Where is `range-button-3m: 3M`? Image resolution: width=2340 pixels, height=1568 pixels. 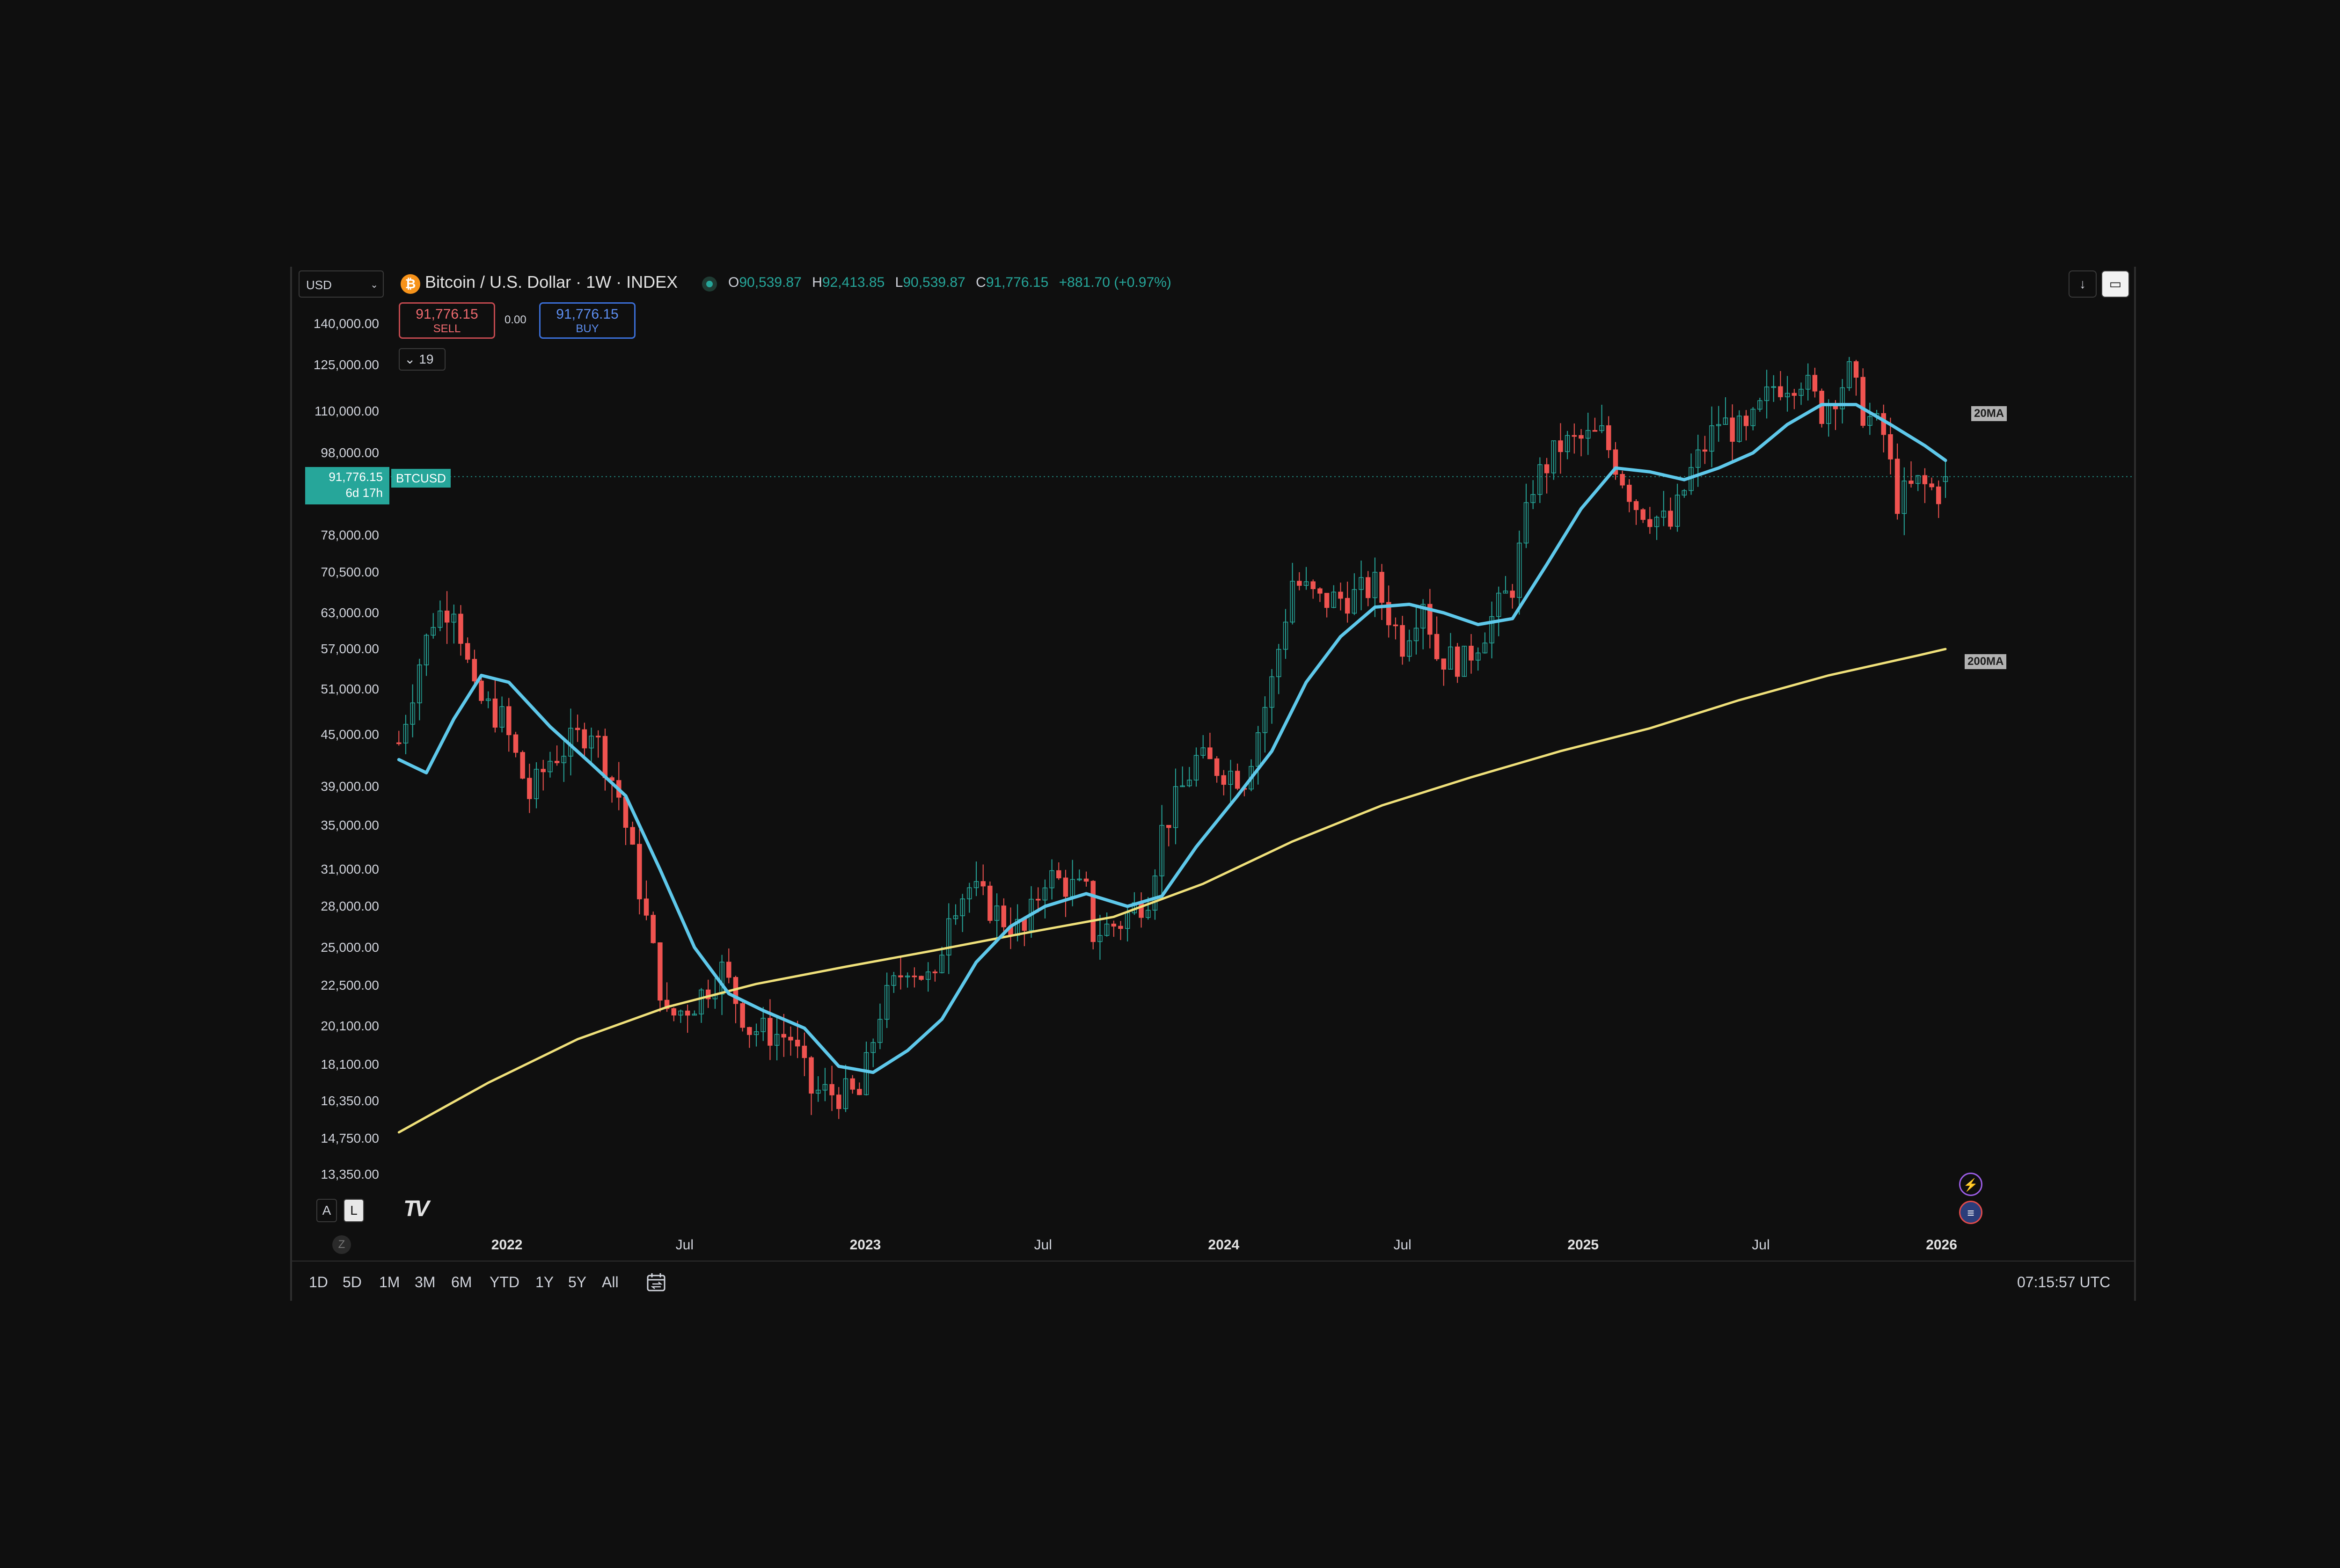
range-button-3m: 3M is located at coordinates (425, 1282).